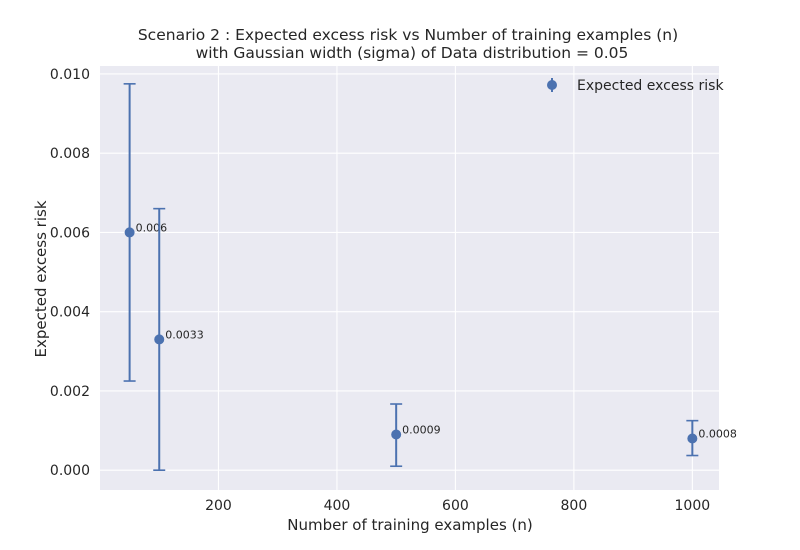 This screenshot has width=800, height=550. Describe the element at coordinates (152, 227) in the screenshot. I see `data-label: 0.006` at that location.